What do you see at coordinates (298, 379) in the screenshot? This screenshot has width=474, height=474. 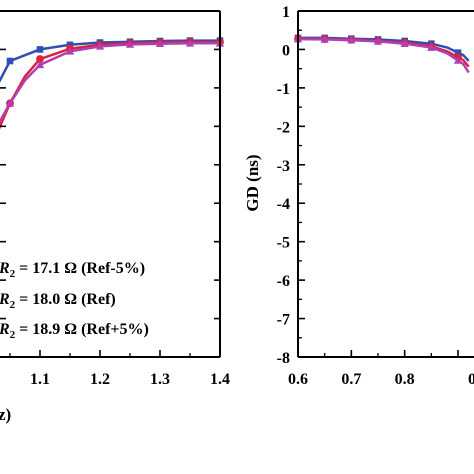 I see `right-x-tick-label: 0.6` at bounding box center [298, 379].